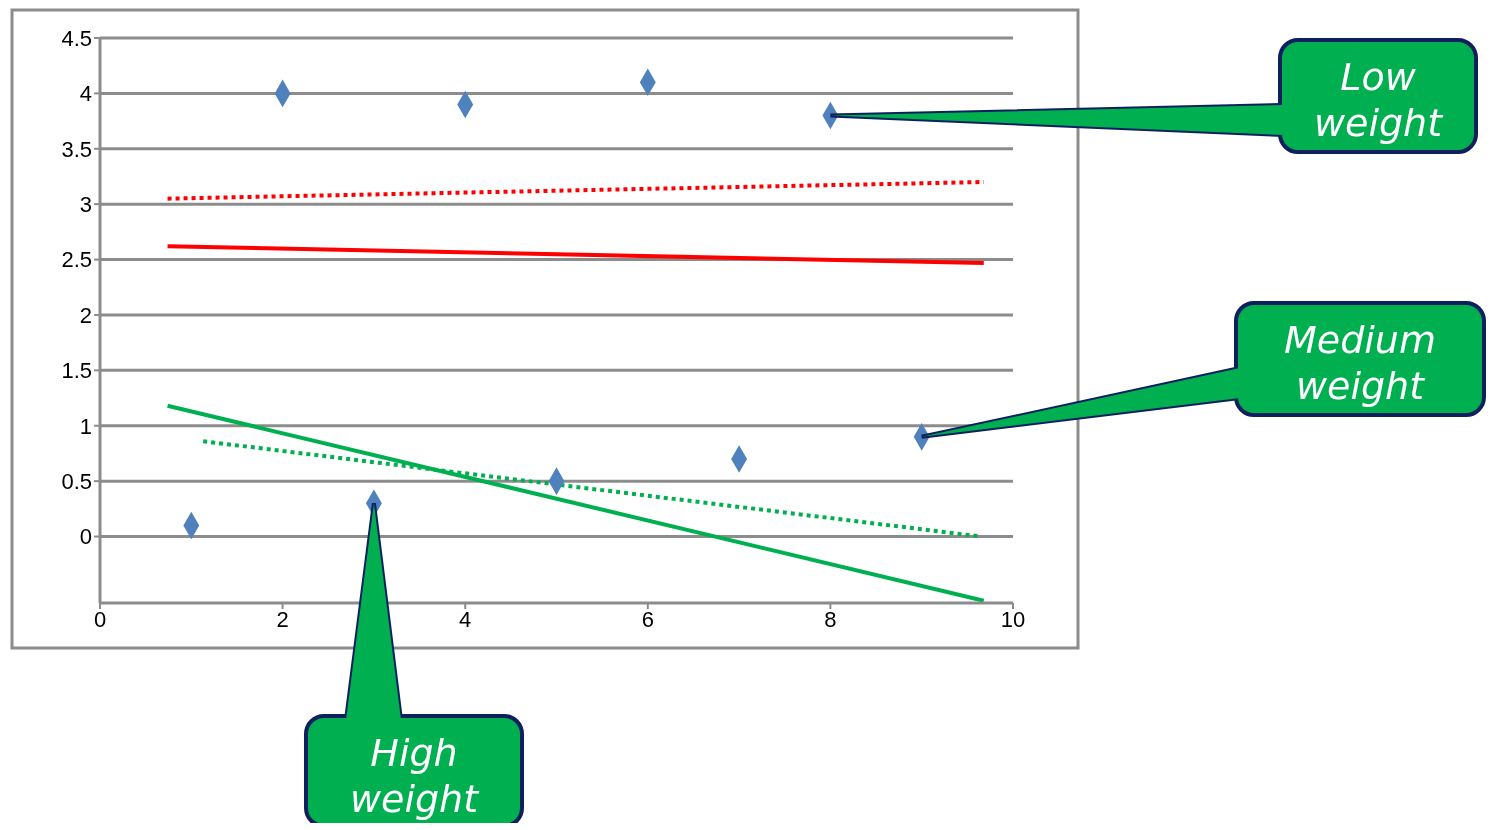 The image size is (1501, 830). Describe the element at coordinates (85, 94) in the screenshot. I see `y-tick-label: 4` at that location.